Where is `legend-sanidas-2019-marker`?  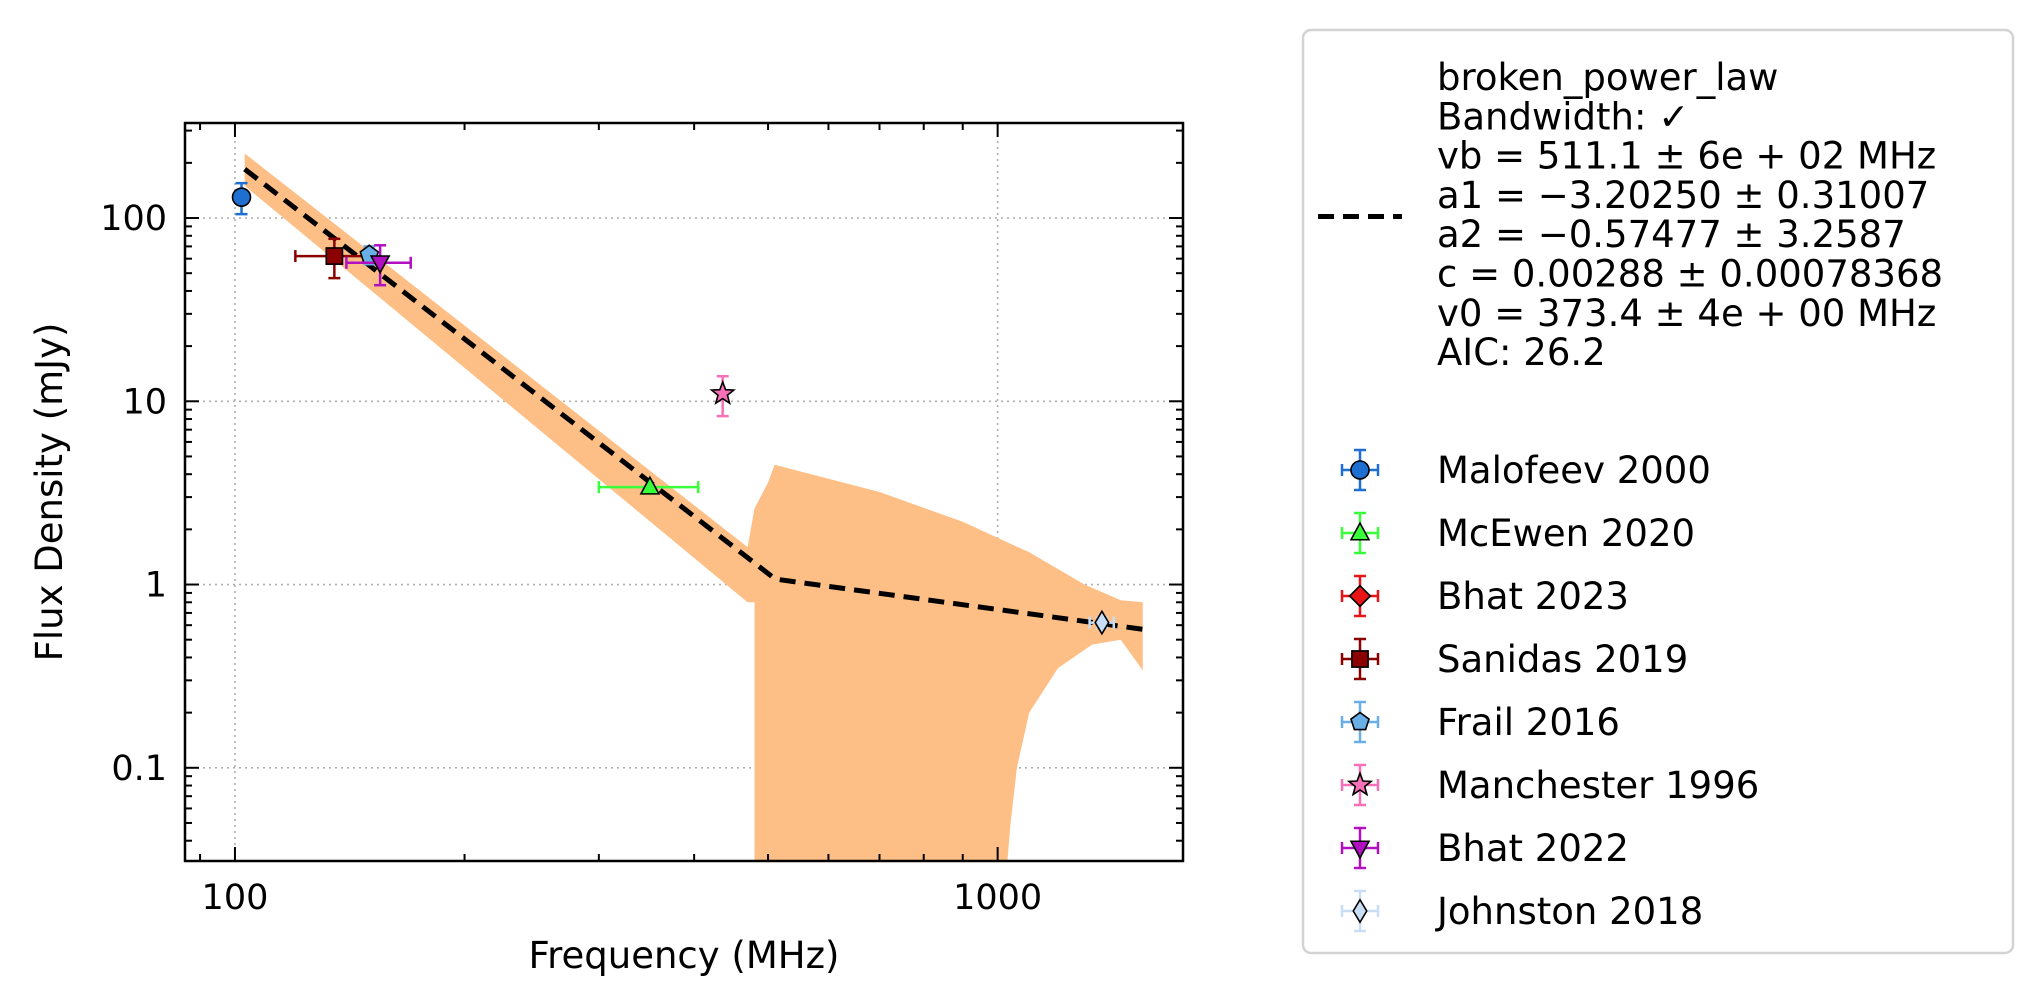 legend-sanidas-2019-marker is located at coordinates (1360, 659).